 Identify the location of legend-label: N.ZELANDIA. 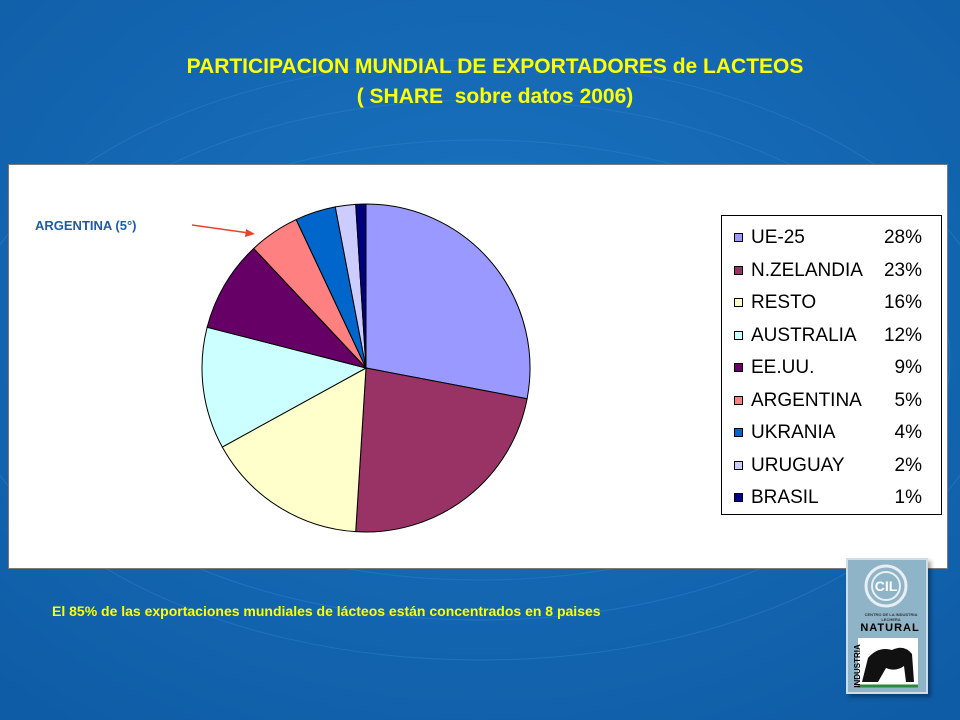
(807, 270).